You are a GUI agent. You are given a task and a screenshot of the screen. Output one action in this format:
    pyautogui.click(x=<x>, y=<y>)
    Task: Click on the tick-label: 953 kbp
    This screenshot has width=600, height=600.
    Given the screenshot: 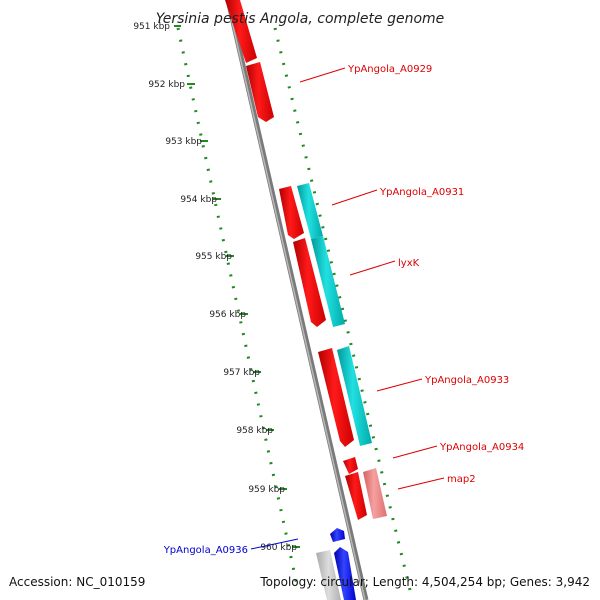 What is the action you would take?
    pyautogui.click(x=183, y=142)
    